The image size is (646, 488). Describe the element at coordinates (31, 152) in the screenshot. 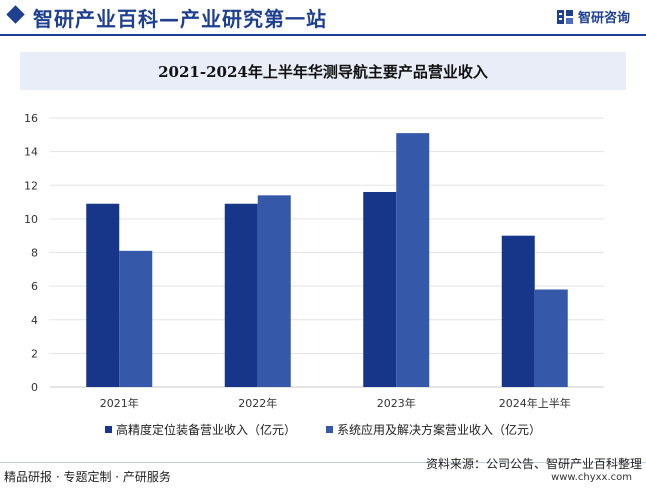

I see `y-tick-label: 14` at that location.